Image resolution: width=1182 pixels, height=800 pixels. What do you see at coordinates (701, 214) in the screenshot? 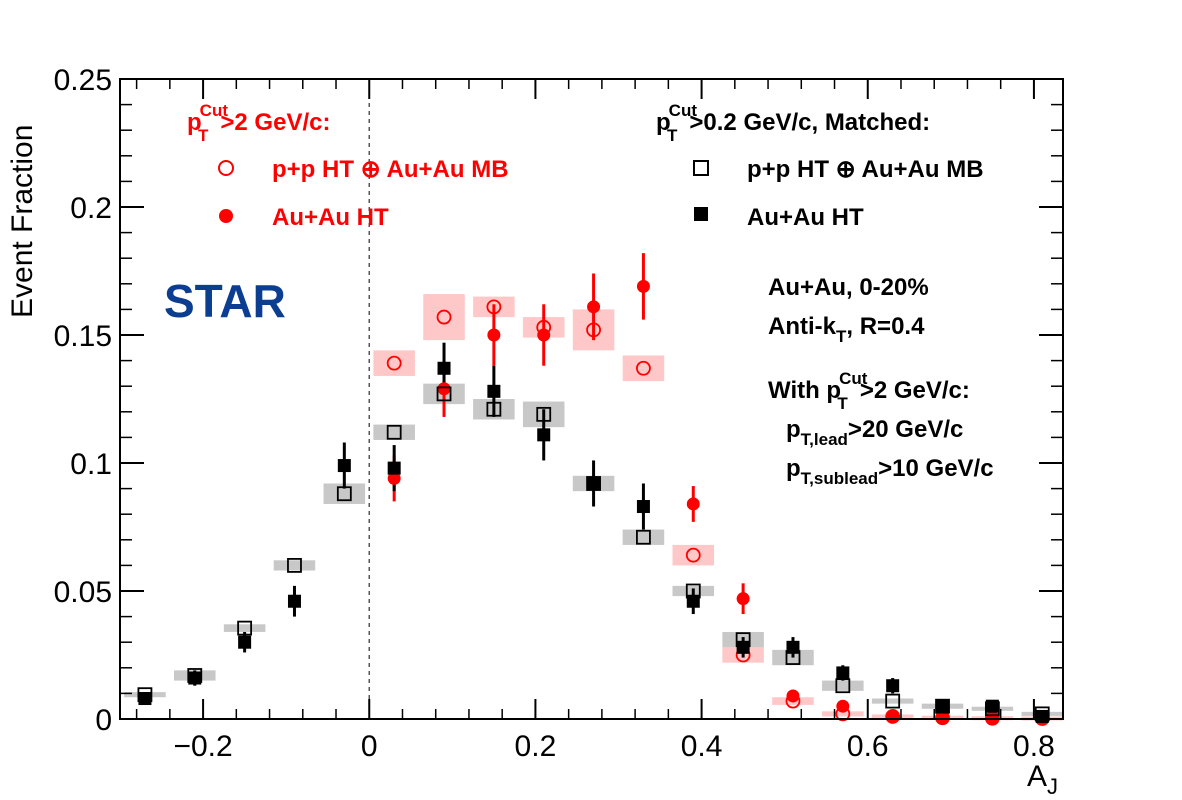
I see `legend-filled-square-marker` at bounding box center [701, 214].